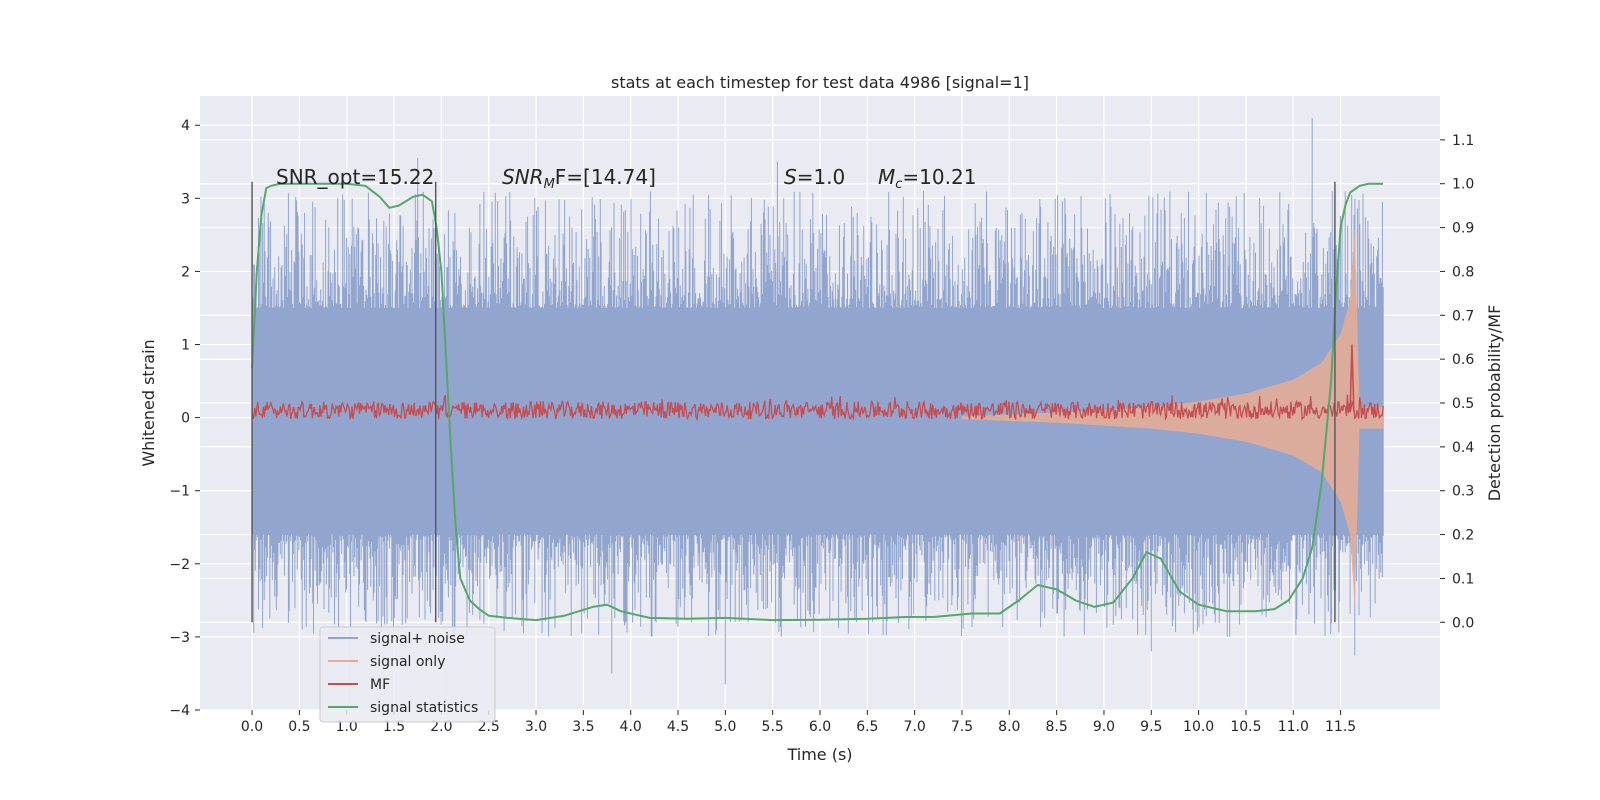 The image size is (1600, 800). What do you see at coordinates (898, 184) in the screenshot?
I see `mc-subscript: c` at bounding box center [898, 184].